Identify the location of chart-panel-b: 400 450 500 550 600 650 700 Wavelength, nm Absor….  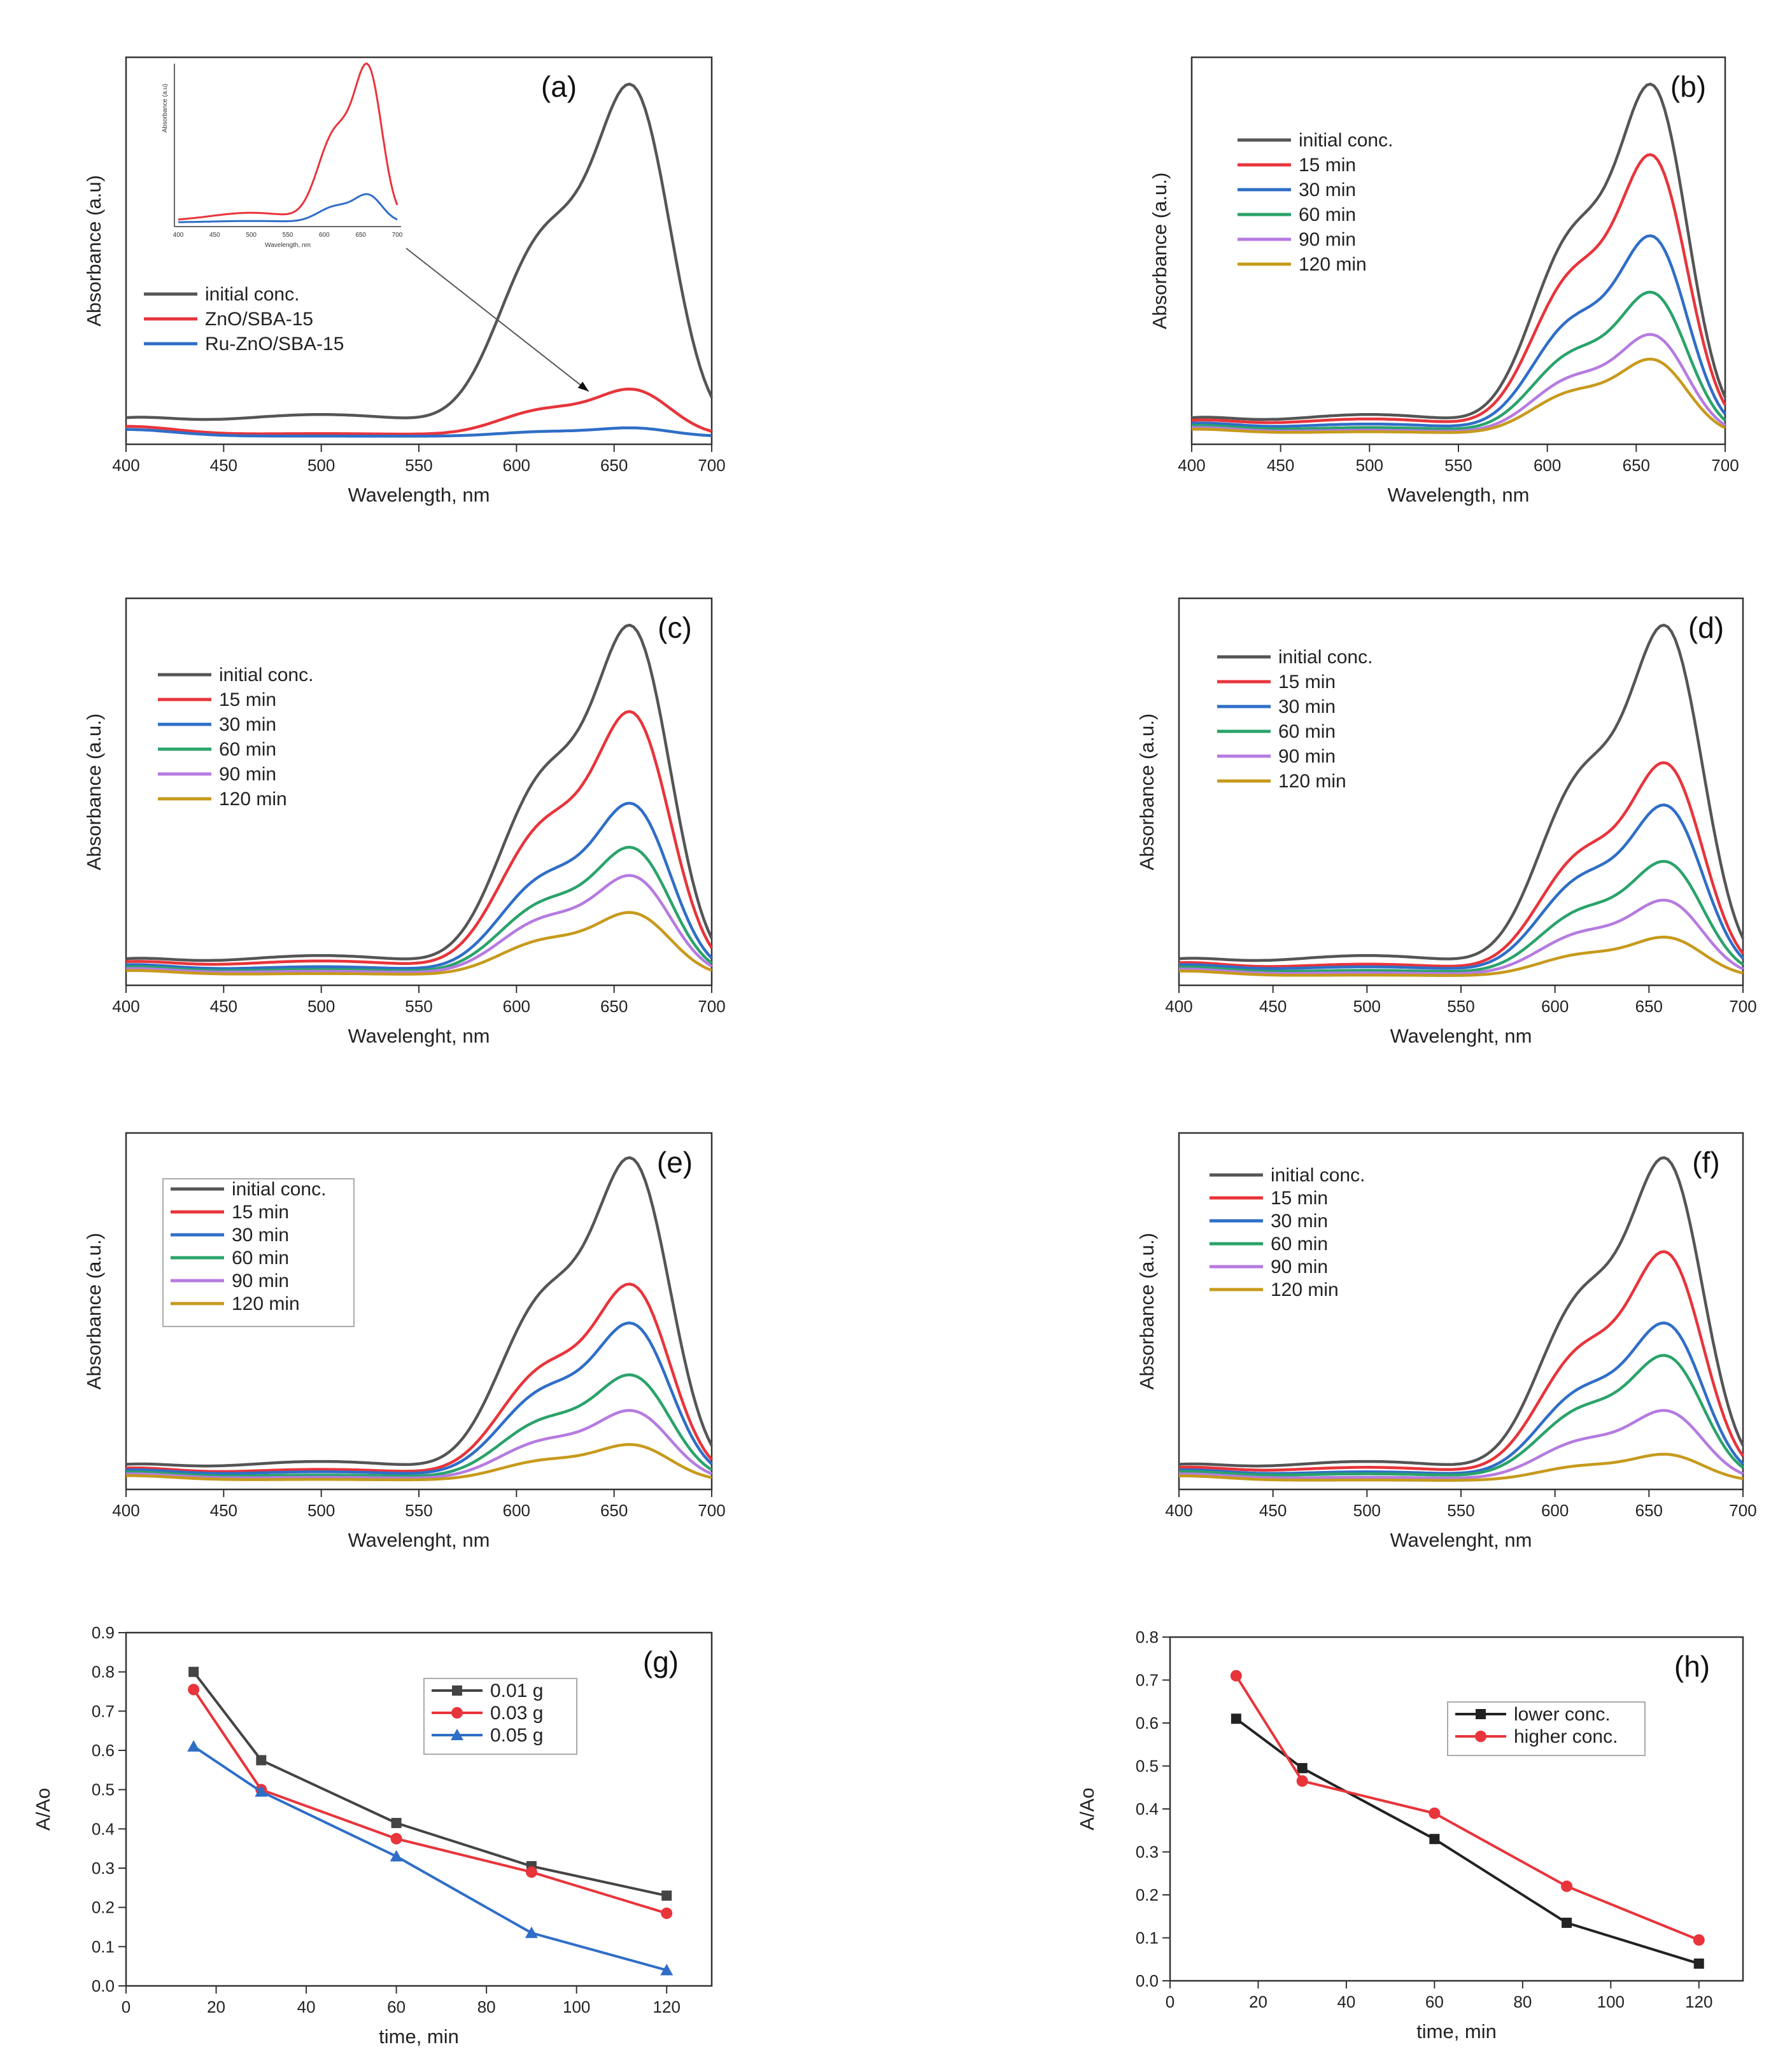
(1443, 281).